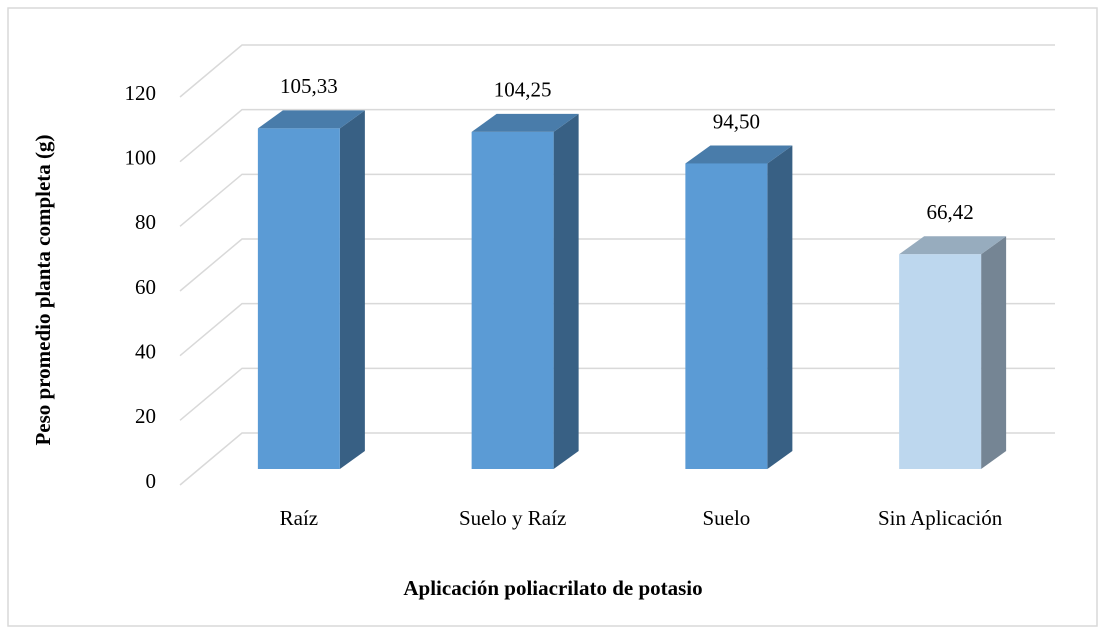 The height and width of the screenshot is (634, 1105). I want to click on data-label: 94,50, so click(736, 121).